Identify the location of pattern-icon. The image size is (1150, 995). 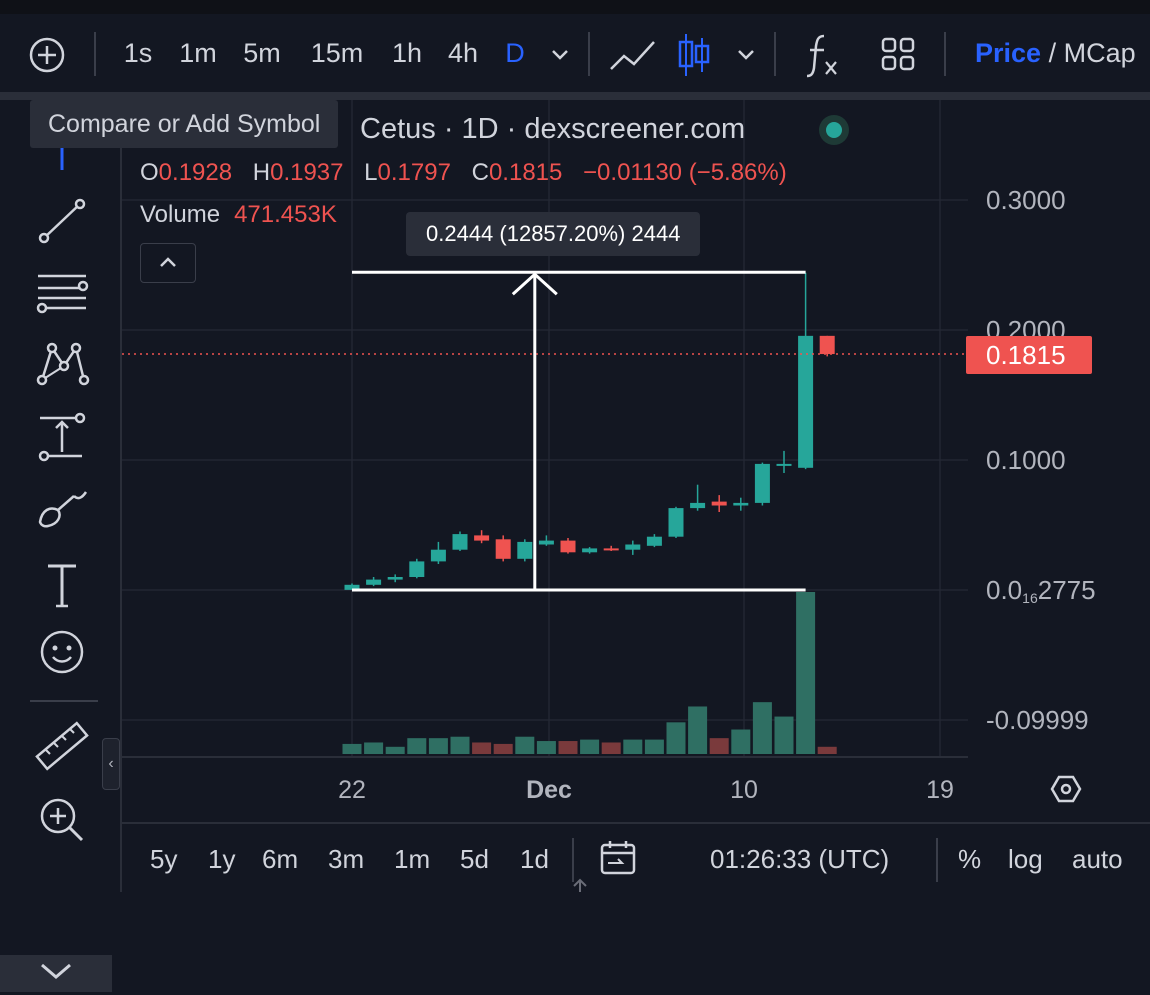
(62, 364).